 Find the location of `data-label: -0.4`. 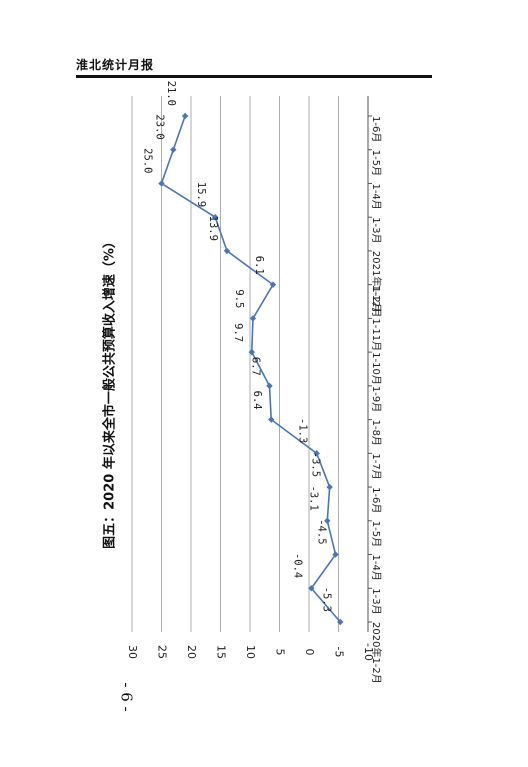

data-label: -0.4 is located at coordinates (297, 565).